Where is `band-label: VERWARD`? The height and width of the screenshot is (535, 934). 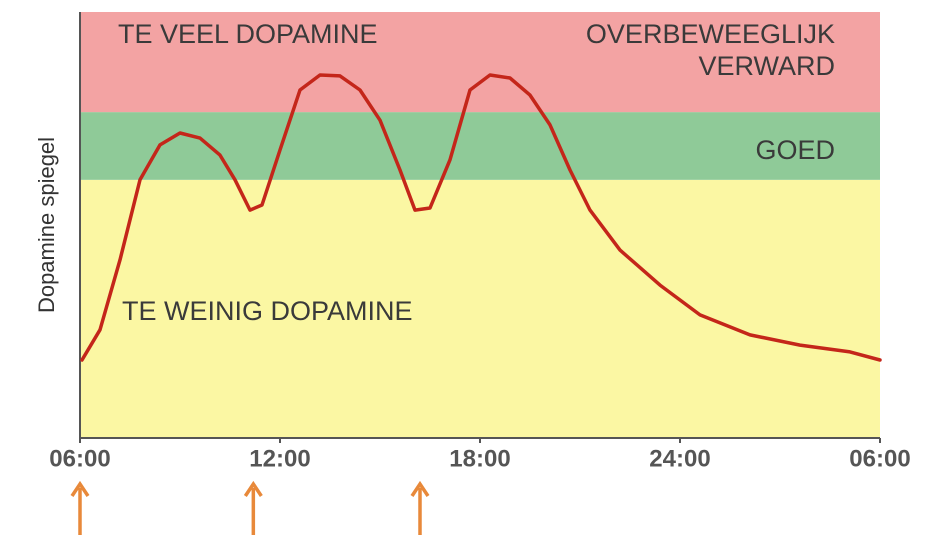
band-label: VERWARD is located at coordinates (766, 66).